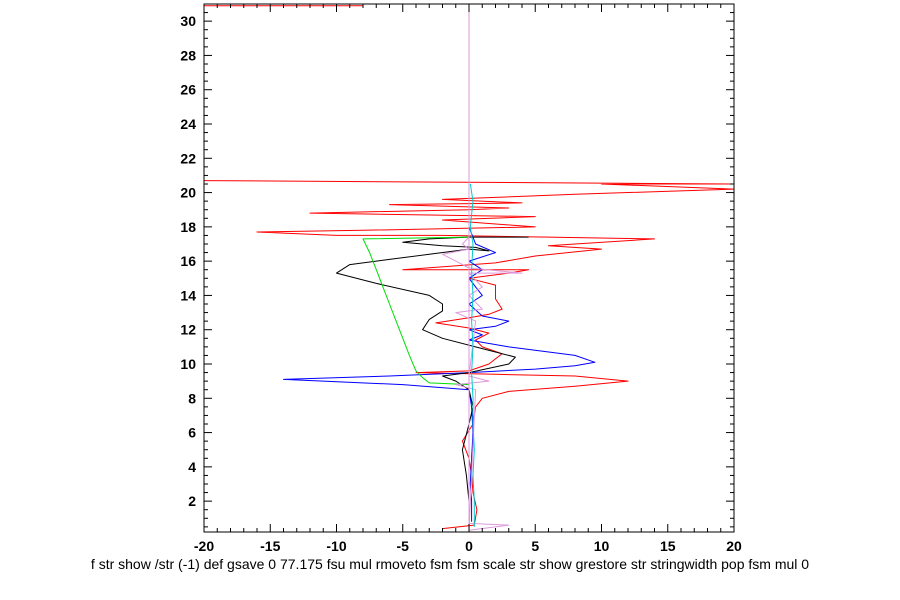 The height and width of the screenshot is (600, 900). What do you see at coordinates (188, 330) in the screenshot?
I see `y-tick-label: 12` at bounding box center [188, 330].